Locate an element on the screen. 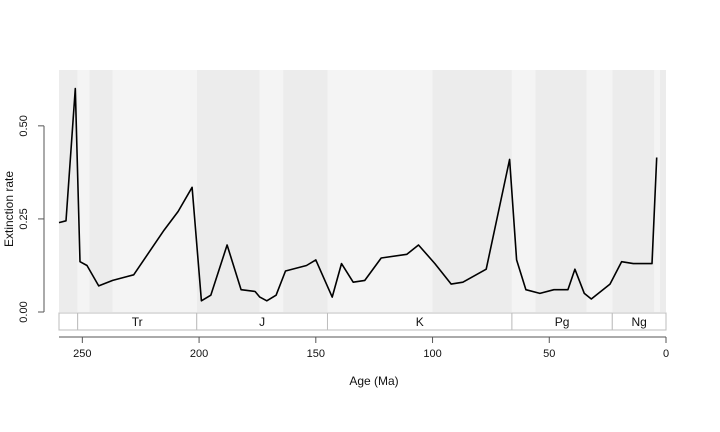  y-axis: 0.00 0.25 0.50 is located at coordinates (31, 219).